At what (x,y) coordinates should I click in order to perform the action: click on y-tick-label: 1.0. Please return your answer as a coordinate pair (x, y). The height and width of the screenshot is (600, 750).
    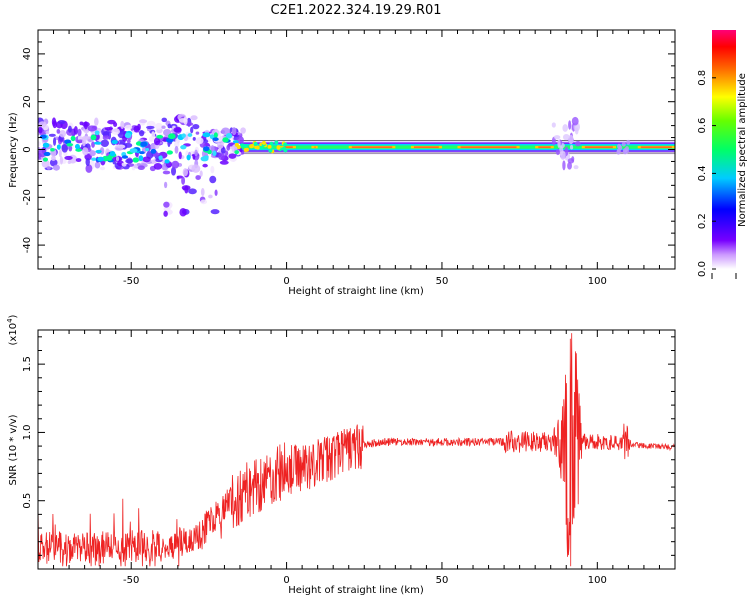
    Looking at the image, I should click on (27, 432).